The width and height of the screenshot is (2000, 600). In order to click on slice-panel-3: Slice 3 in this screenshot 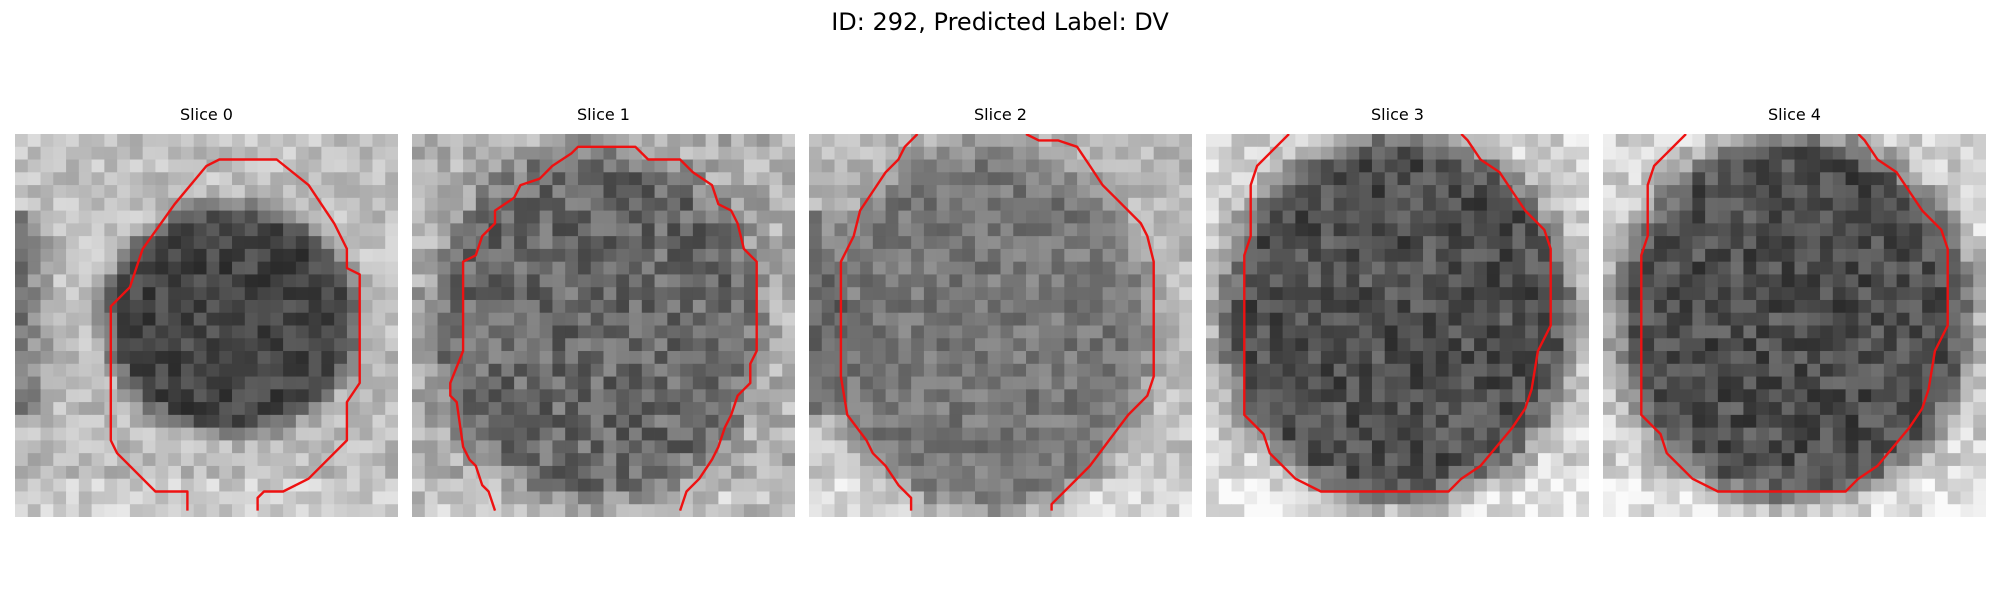, I will do `click(1397, 314)`.